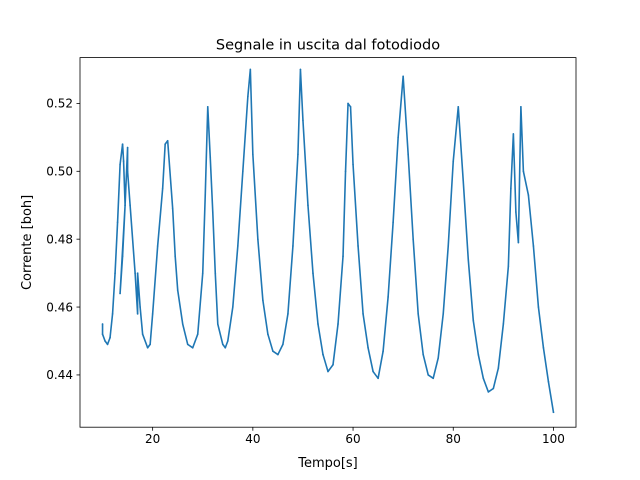 This screenshot has height=480, width=640. I want to click on y-tick-label: 0.50, so click(59, 171).